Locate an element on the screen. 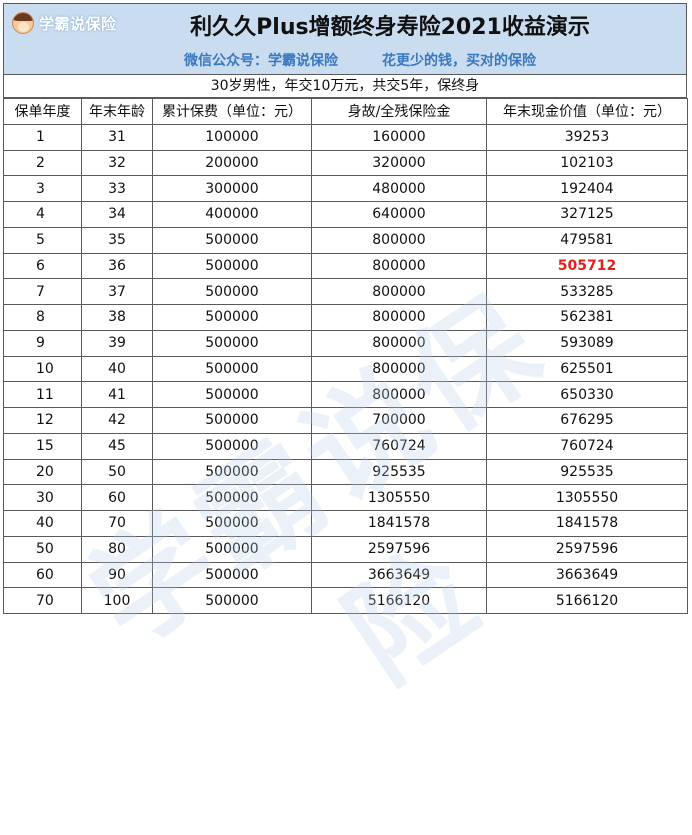 This screenshot has height=835, width=692. table-row: 15 45 500000 760724 760724 is located at coordinates (345, 446).